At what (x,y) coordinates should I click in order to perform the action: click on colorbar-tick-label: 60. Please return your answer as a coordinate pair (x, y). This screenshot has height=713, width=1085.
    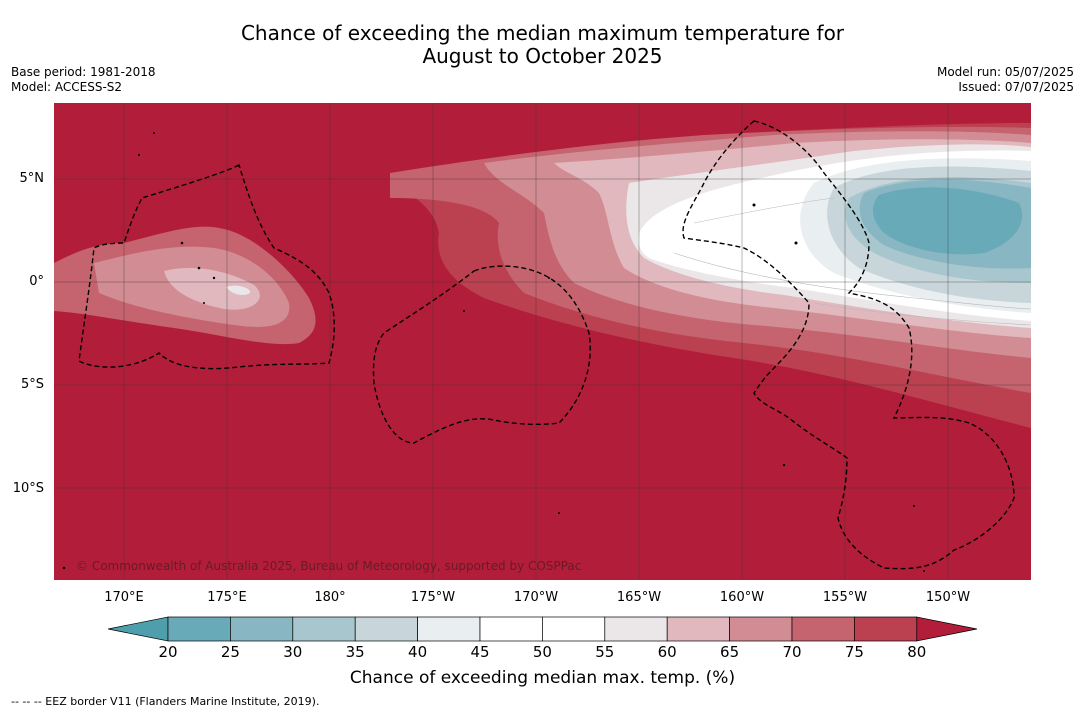
    Looking at the image, I should click on (667, 652).